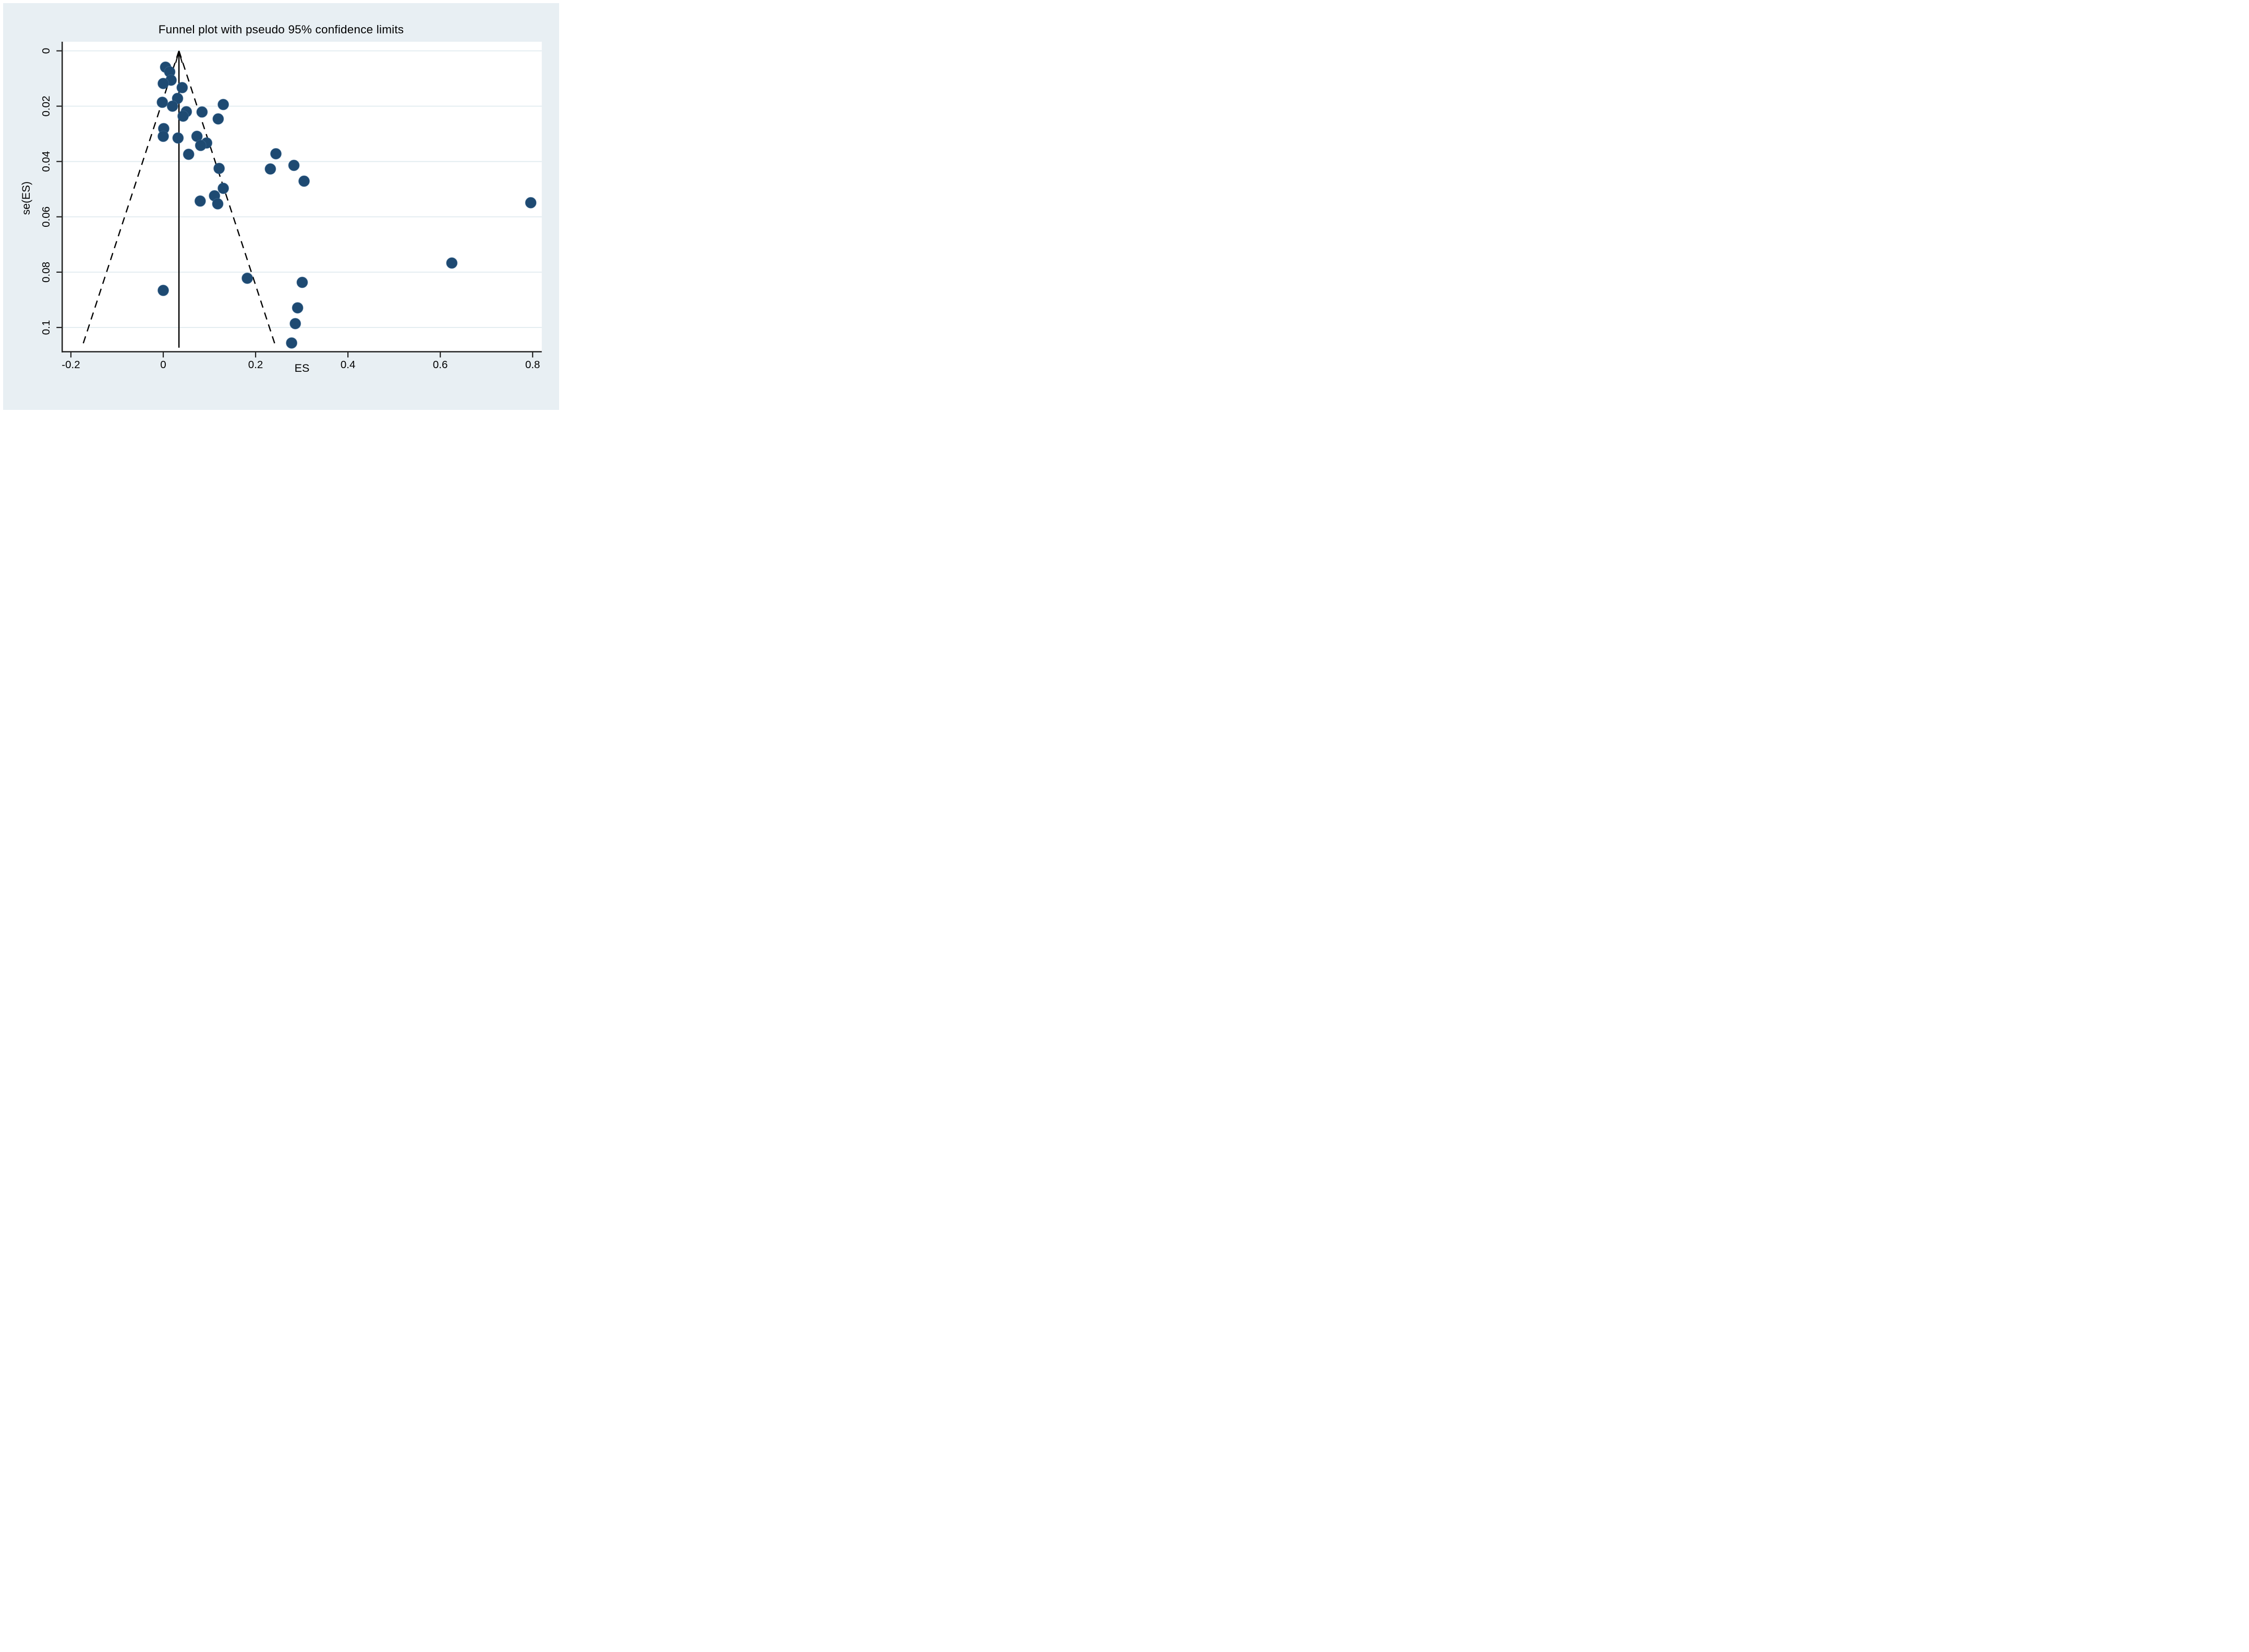 Image resolution: width=2249 pixels, height=1652 pixels. Describe the element at coordinates (163, 365) in the screenshot. I see `x-tick-label: 0` at that location.